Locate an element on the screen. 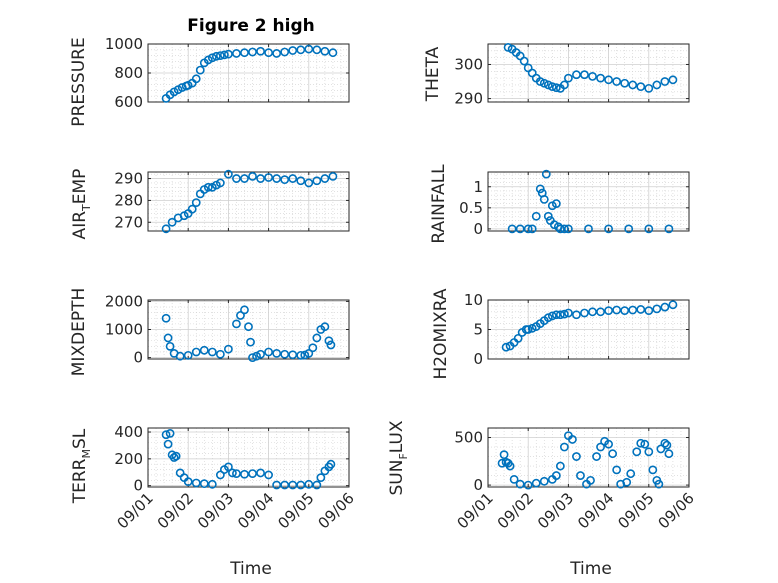 This screenshot has height=583, width=778. panel-air-temp: 270 280 290 AIRTEMP is located at coordinates (210, 204).